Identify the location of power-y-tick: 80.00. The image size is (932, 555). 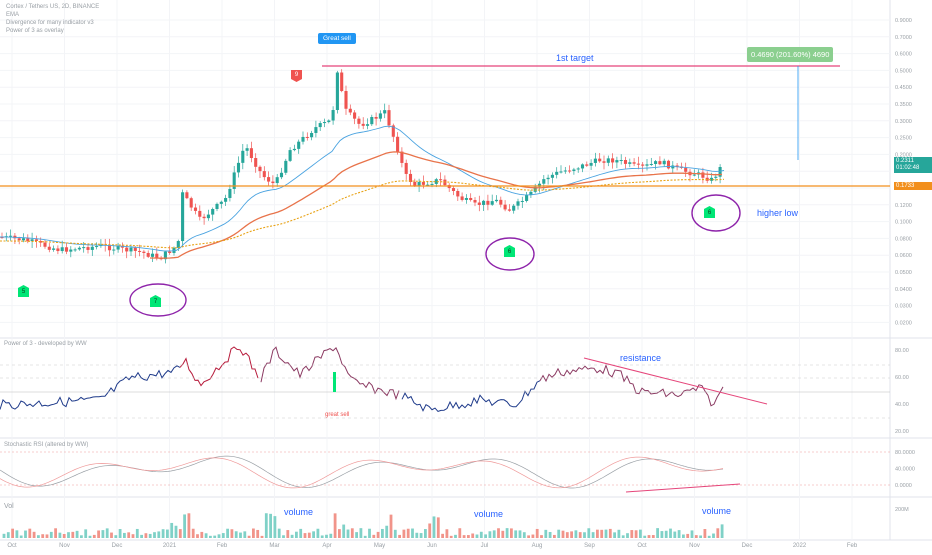
(902, 351).